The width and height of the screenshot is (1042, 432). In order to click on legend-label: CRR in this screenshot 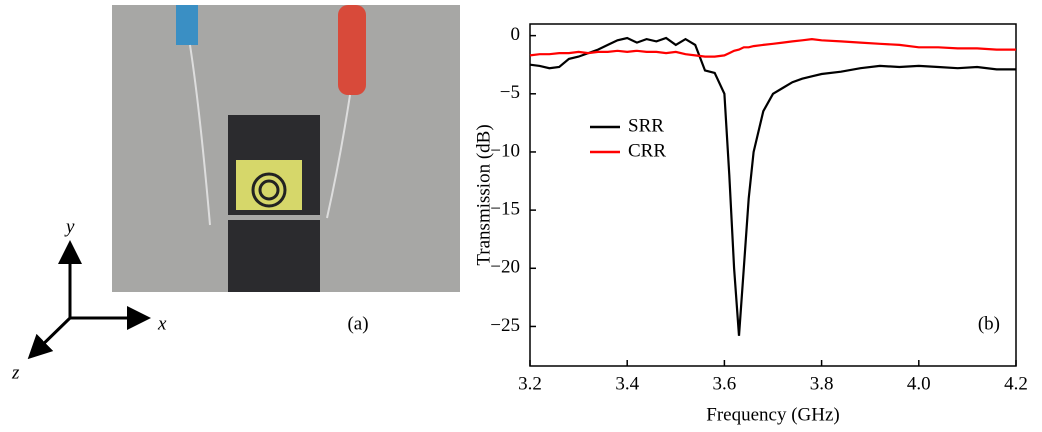, I will do `click(647, 150)`.